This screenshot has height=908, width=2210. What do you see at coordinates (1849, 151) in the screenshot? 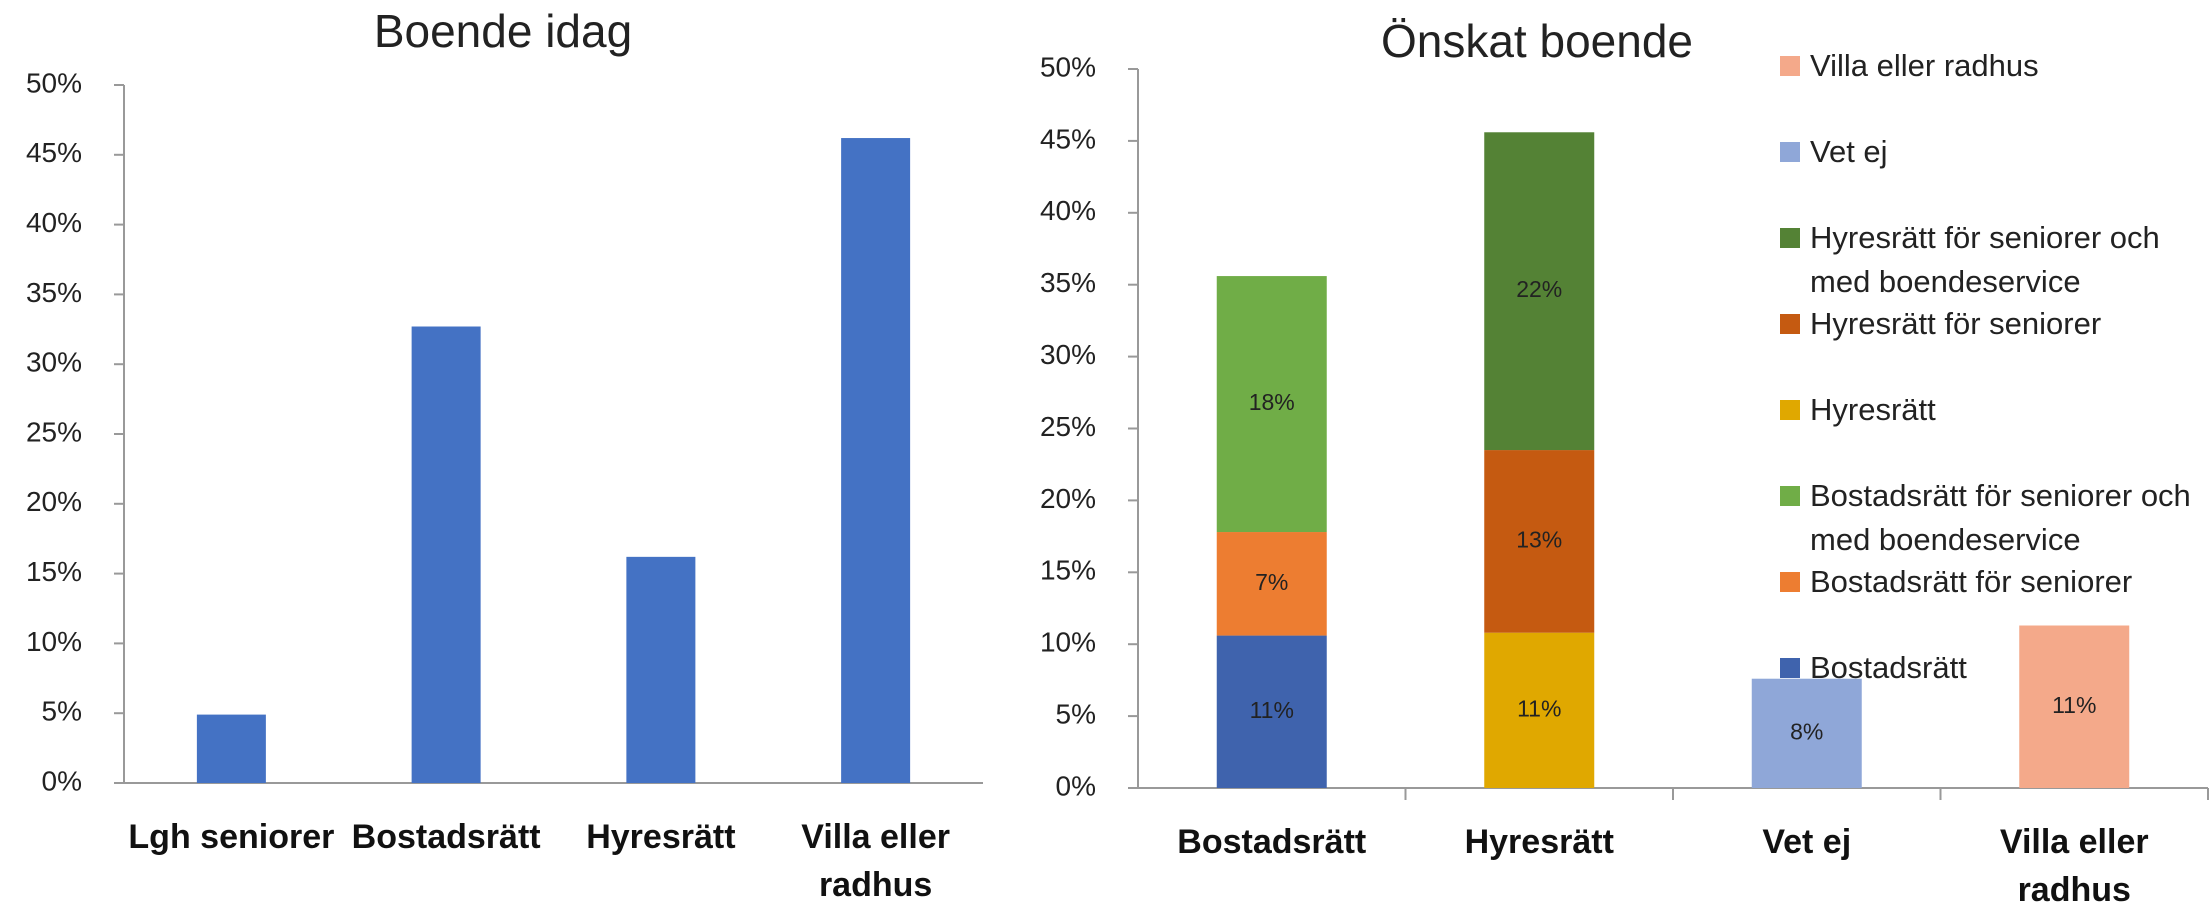
I see `legend-label: Vet ej` at bounding box center [1849, 151].